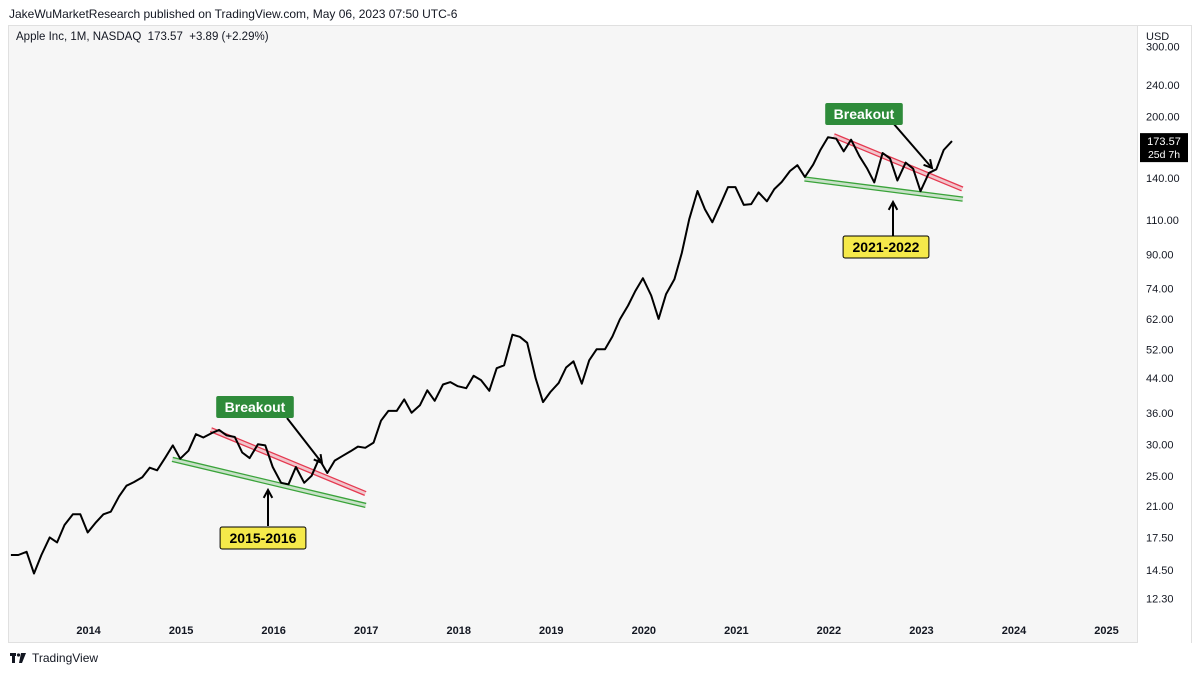 The image size is (1200, 673). I want to click on x-tick-label: 2020, so click(644, 631).